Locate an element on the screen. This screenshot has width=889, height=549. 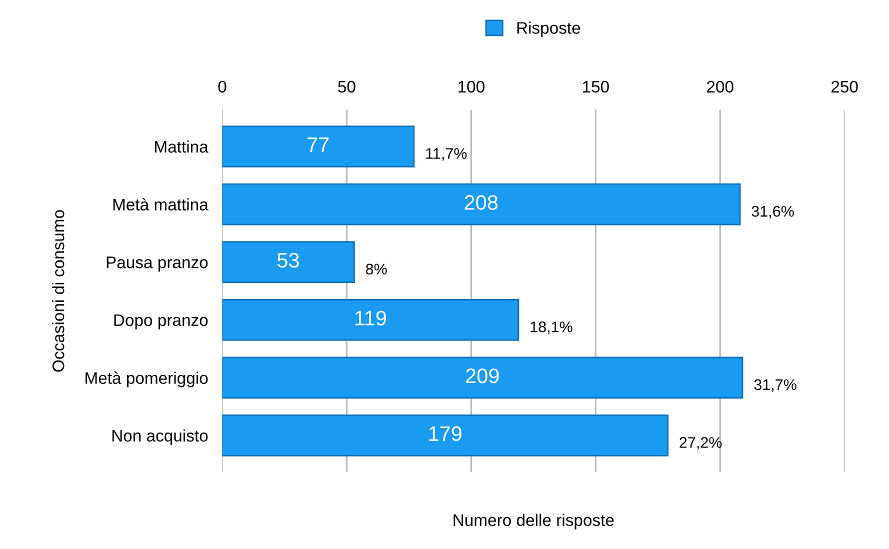
y-tick-label: Non acquisto is located at coordinates (160, 437).